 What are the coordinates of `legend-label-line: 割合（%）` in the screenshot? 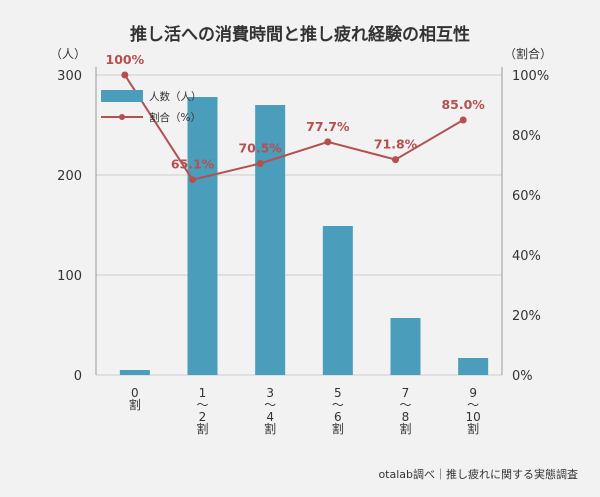 It's located at (175, 117).